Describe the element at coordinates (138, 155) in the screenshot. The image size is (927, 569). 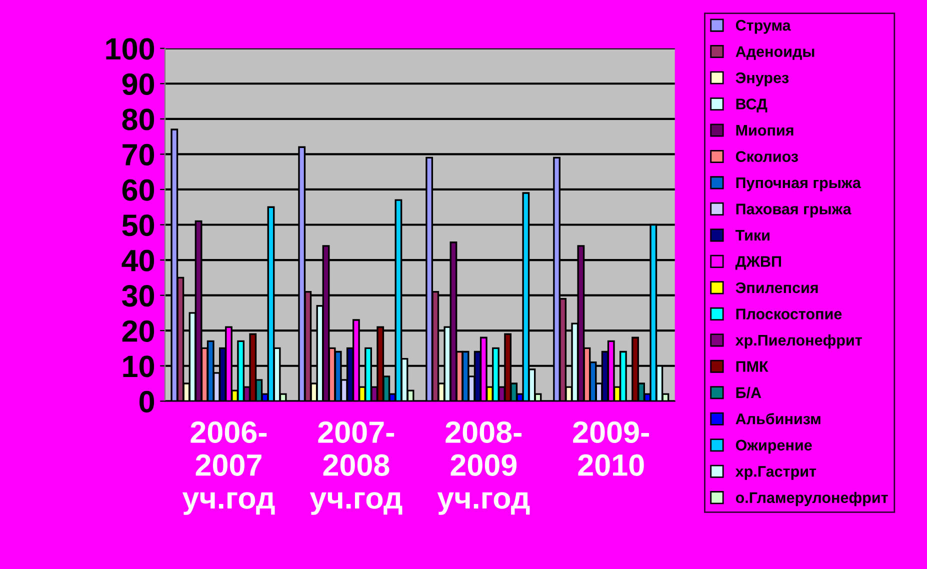
I see `y-tick-label: 70` at that location.